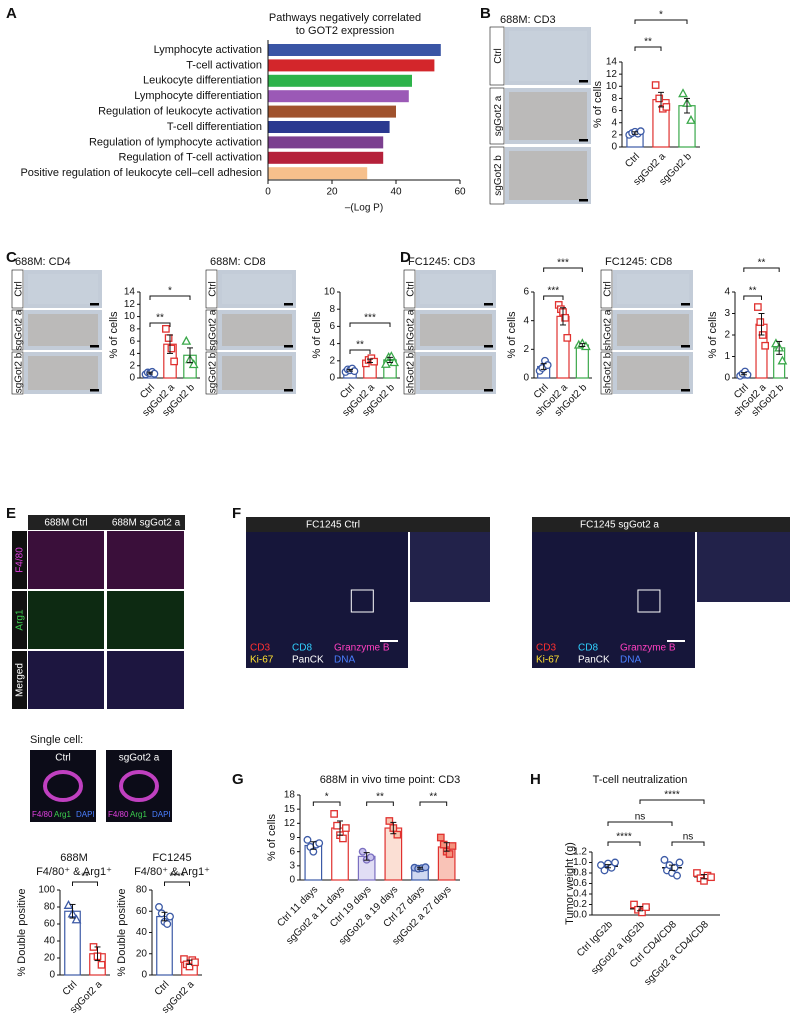 The width and height of the screenshot is (793, 1035). Describe the element at coordinates (332, 192) in the screenshot. I see `x-tick-label: 20` at that location.